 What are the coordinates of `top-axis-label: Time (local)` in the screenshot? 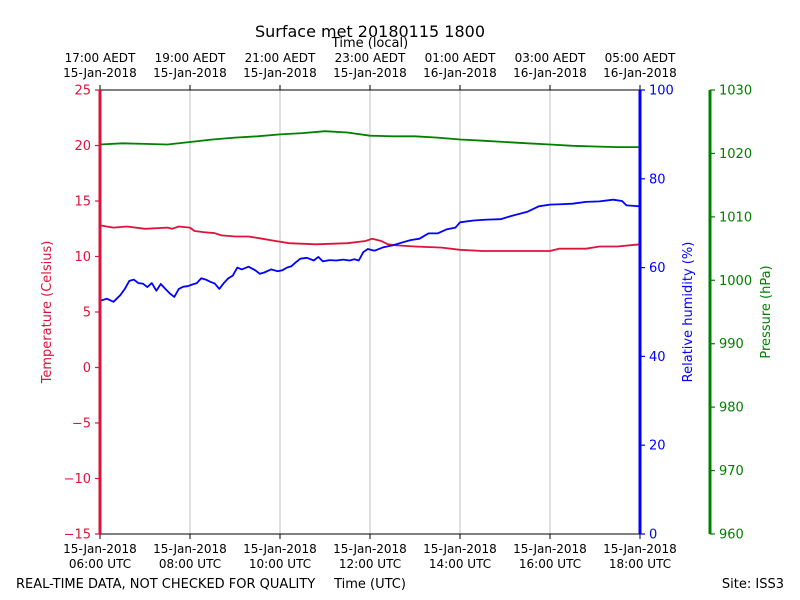 It's located at (369, 43).